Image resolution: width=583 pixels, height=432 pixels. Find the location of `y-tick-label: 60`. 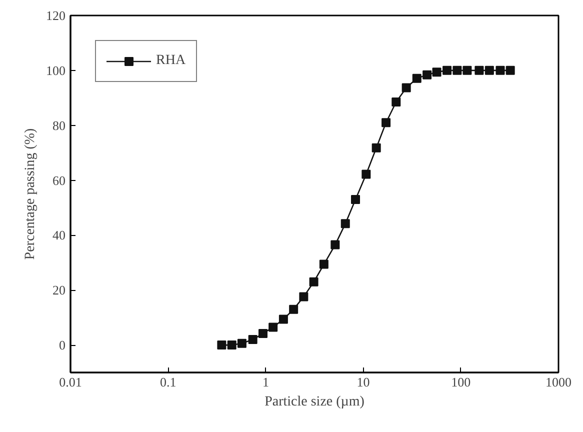

y-tick-label: 60 is located at coordinates (59, 180).